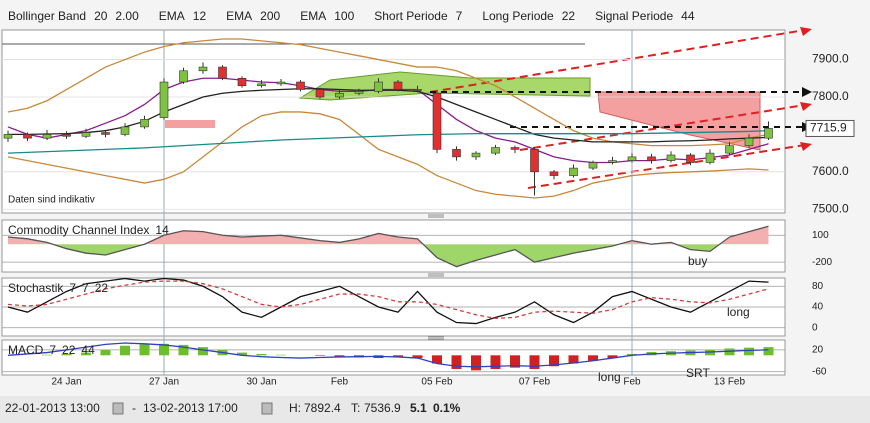  What do you see at coordinates (411, 16) in the screenshot?
I see `legend-name: Short Periode` at bounding box center [411, 16].